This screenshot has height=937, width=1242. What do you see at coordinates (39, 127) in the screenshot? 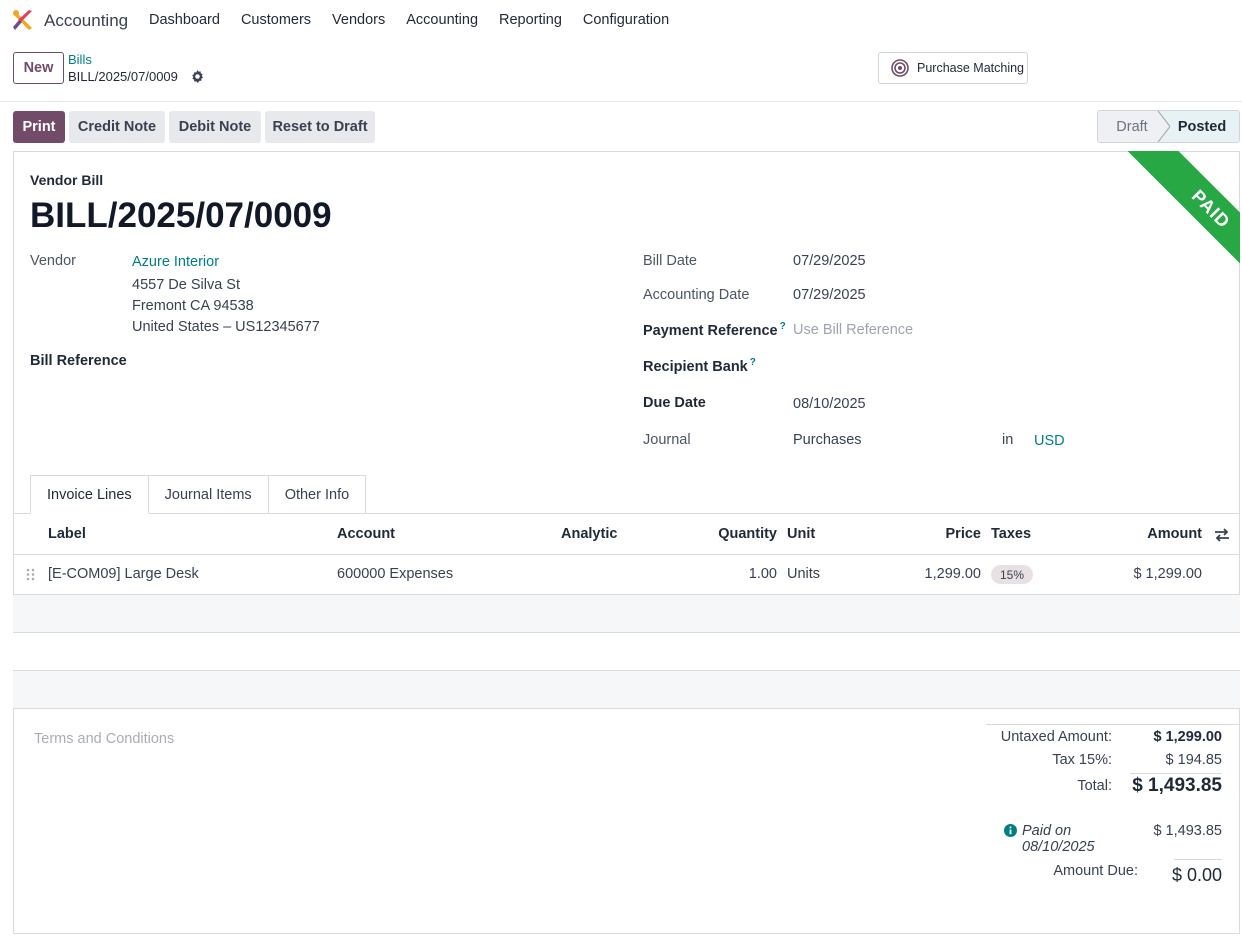
I see `print-button: Print` at bounding box center [39, 127].